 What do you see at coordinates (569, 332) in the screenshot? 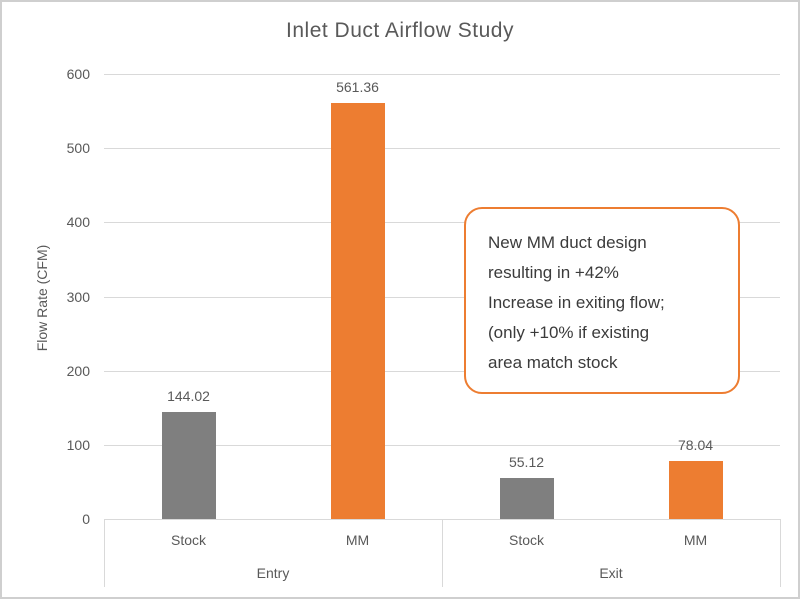
I see `annotation-line-4: (only +10% if existing` at bounding box center [569, 332].